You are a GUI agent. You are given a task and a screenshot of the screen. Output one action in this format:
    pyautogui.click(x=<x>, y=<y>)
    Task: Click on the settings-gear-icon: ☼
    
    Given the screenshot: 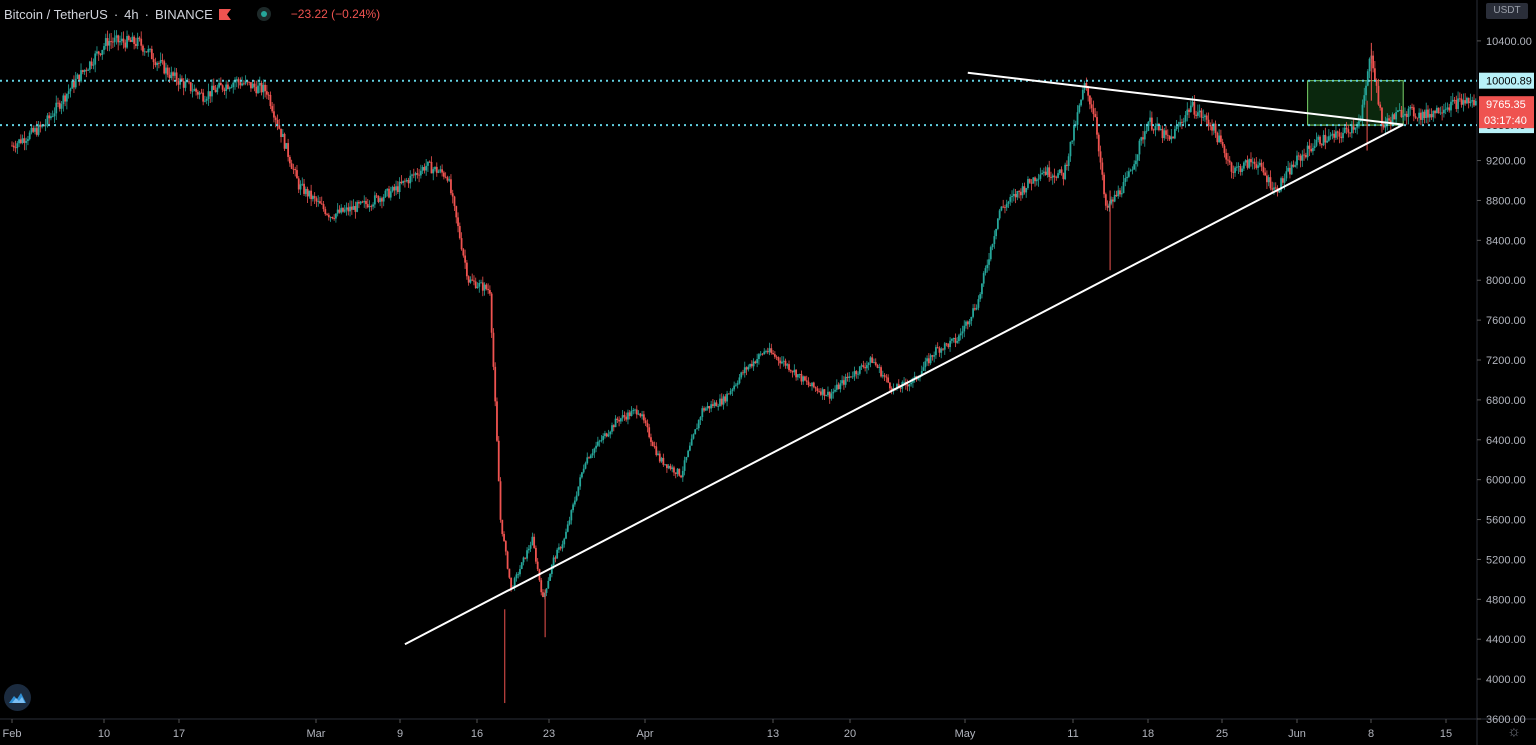 What is the action you would take?
    pyautogui.click(x=1514, y=731)
    